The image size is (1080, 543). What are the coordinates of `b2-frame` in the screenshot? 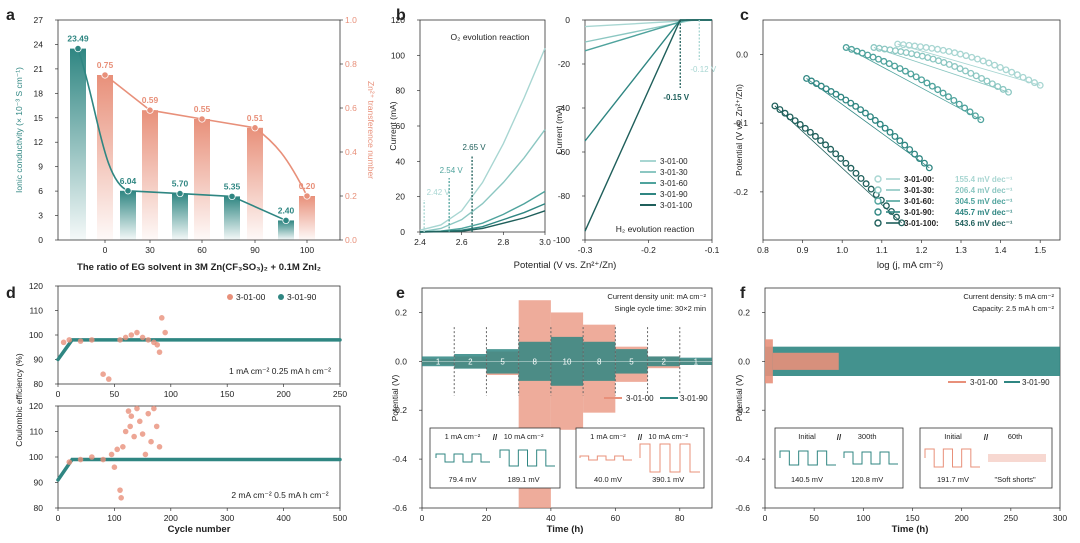 It's located at (648, 130).